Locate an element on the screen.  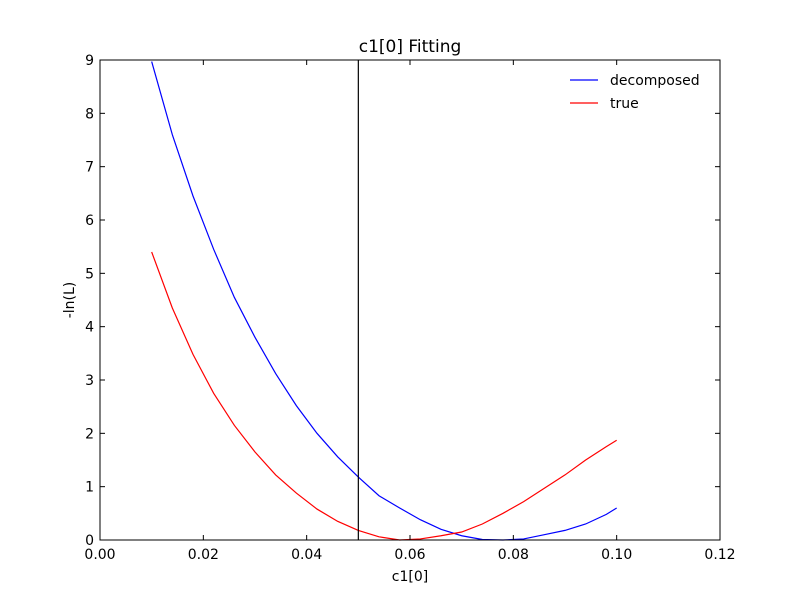
y-tick-label: 1 is located at coordinates (89, 488).